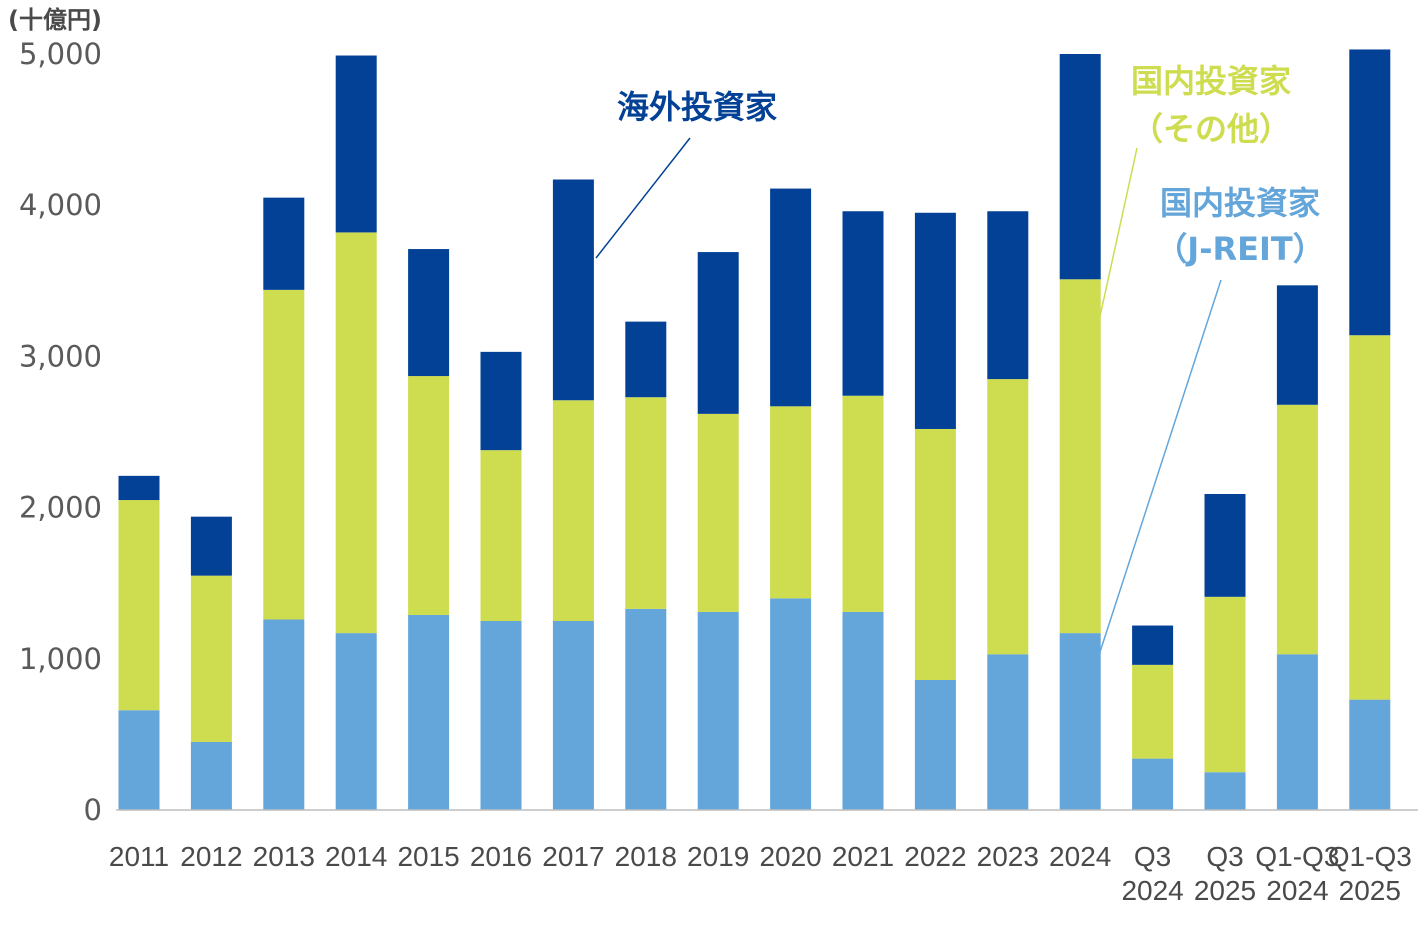  What do you see at coordinates (284, 856) in the screenshot?
I see `x-tick-label: 2013` at bounding box center [284, 856].